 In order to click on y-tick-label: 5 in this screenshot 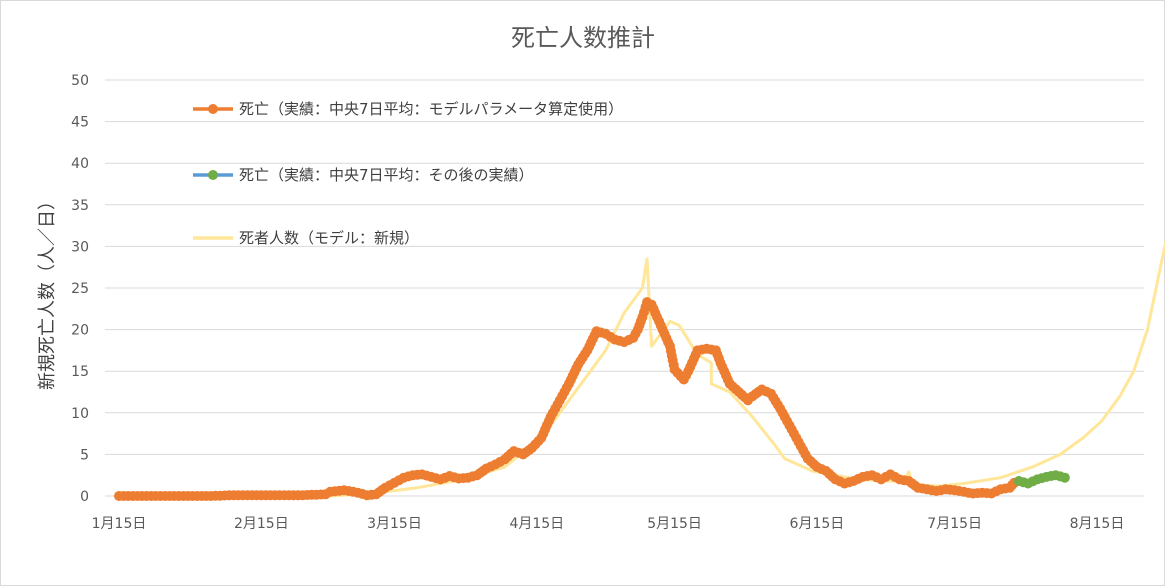, I will do `click(84, 455)`.